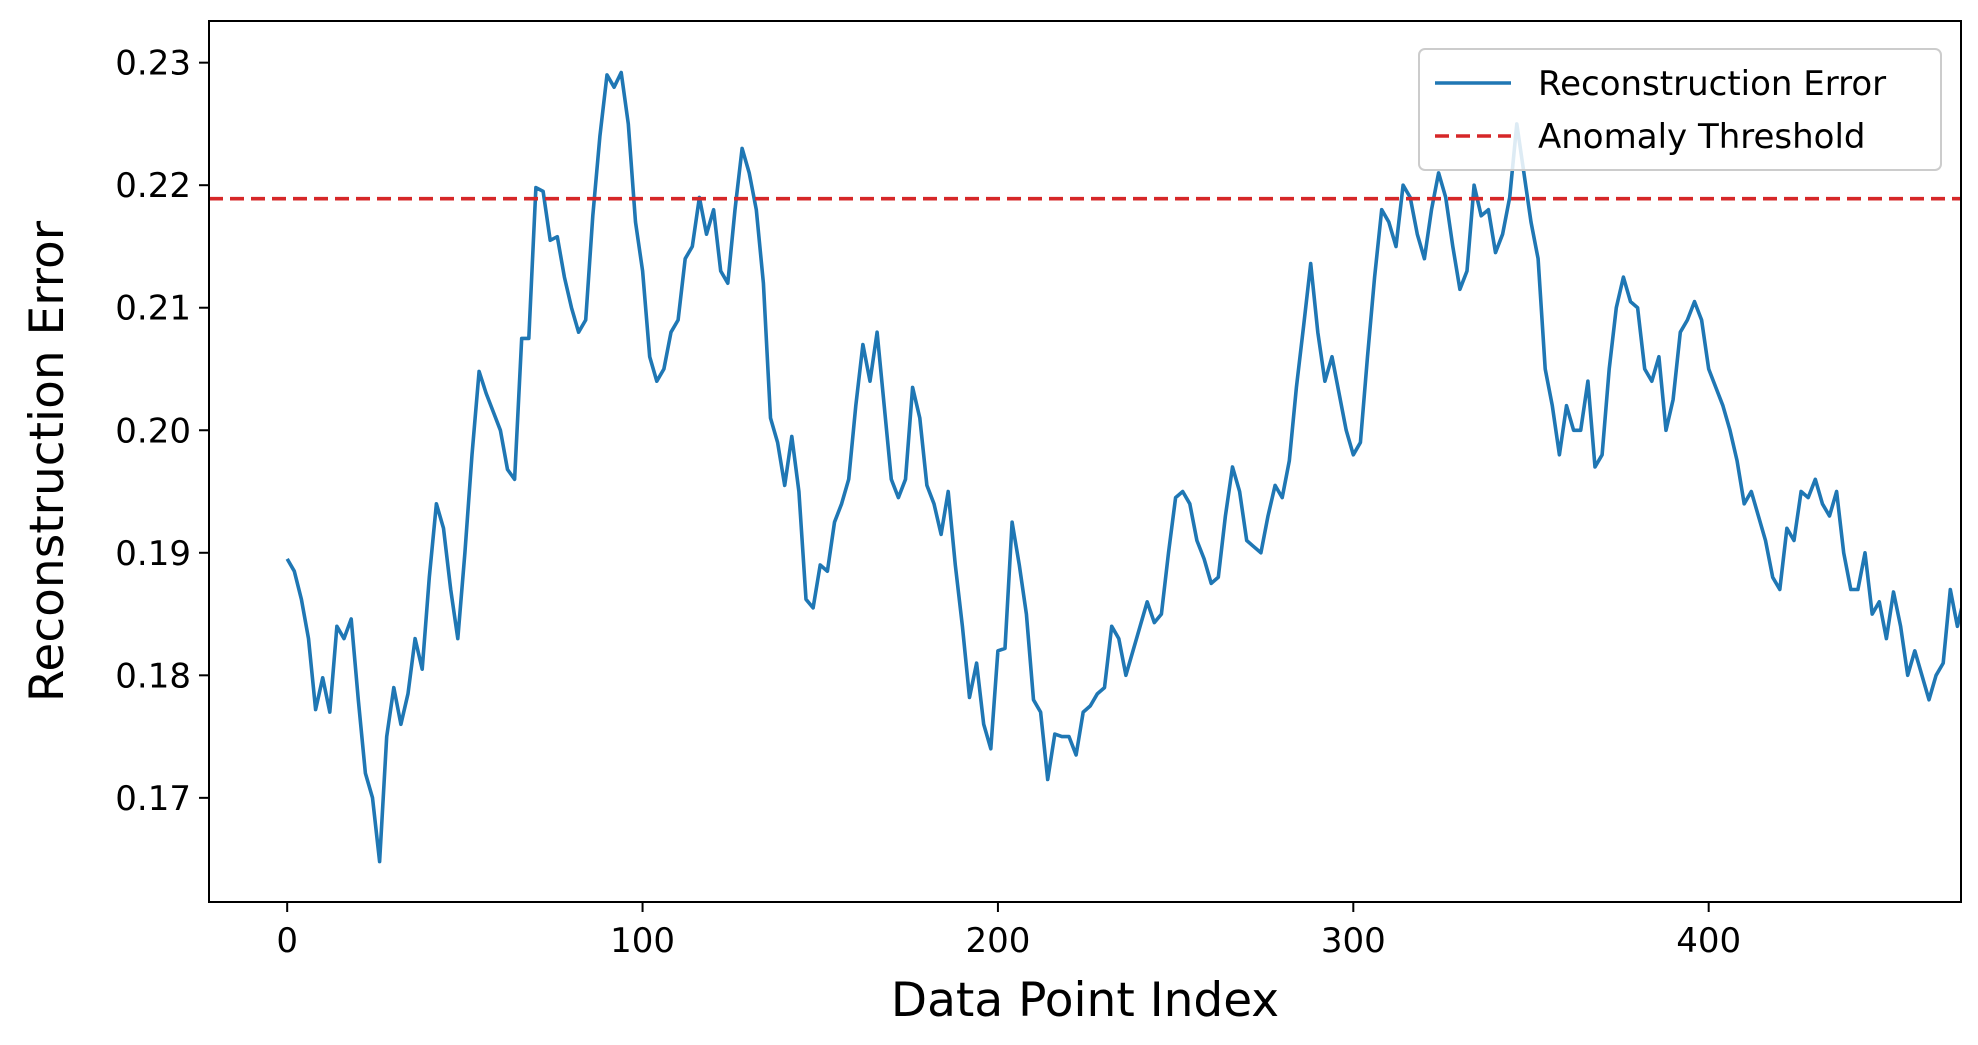  I want to click on legend-box, so click(1680, 109).